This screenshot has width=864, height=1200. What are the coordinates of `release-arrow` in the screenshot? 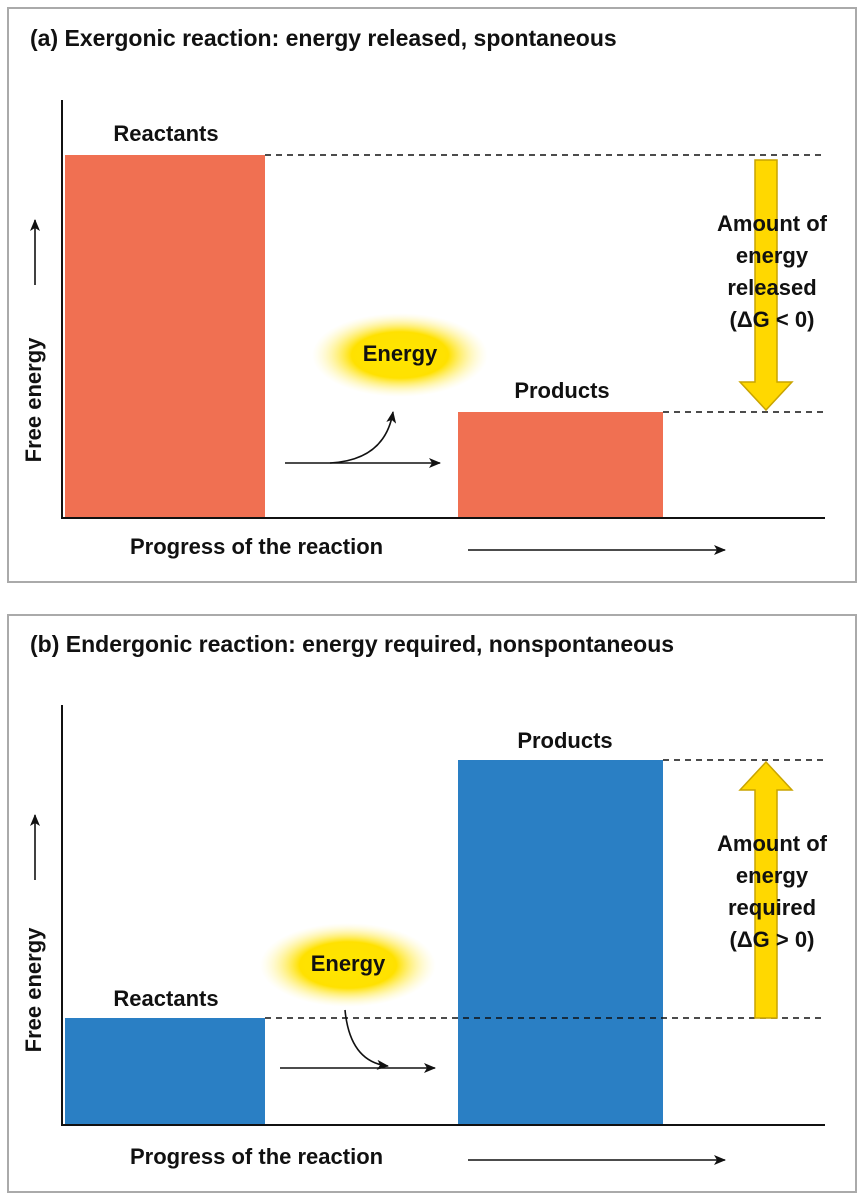 It's located at (363, 437).